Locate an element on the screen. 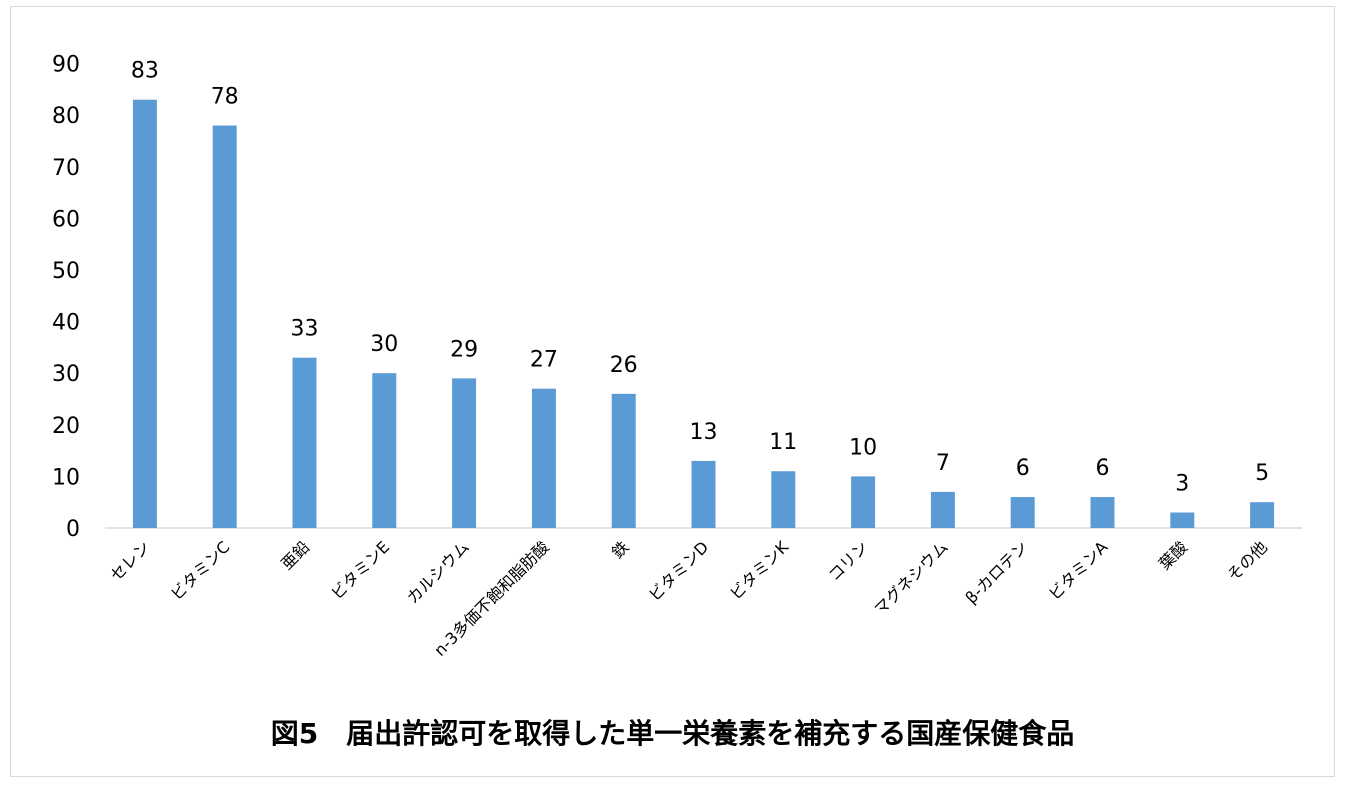  category-label: 亜鉛 is located at coordinates (295, 555).